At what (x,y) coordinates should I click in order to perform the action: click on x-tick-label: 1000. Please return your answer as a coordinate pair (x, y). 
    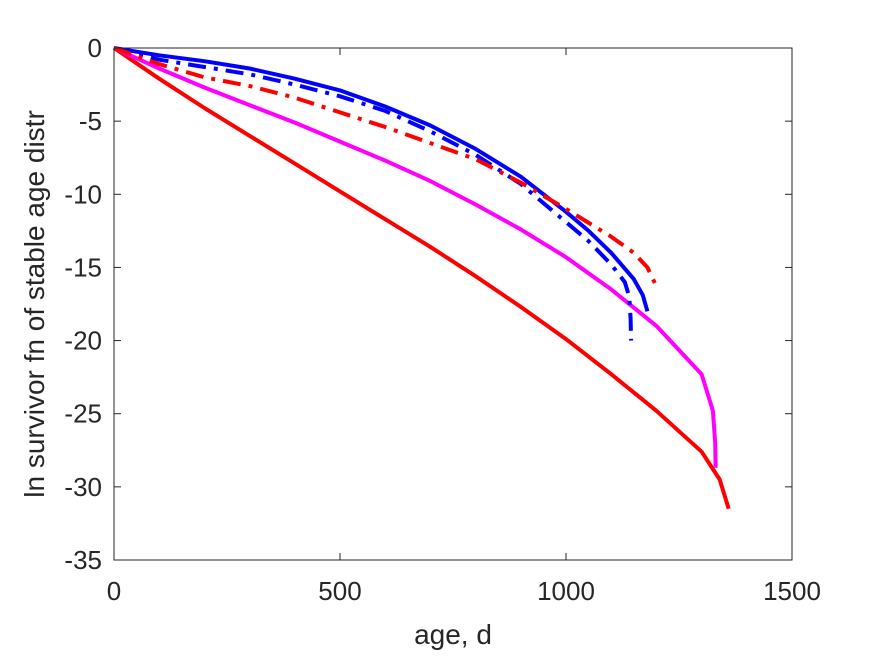
    Looking at the image, I should click on (566, 591).